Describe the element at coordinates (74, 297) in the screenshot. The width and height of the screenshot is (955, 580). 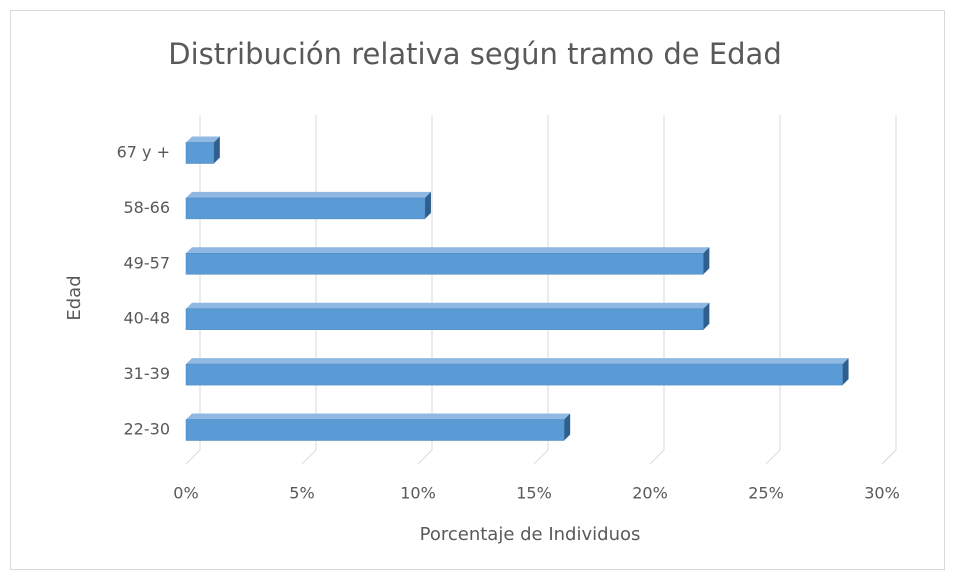
I see `y-axis-title: Edad` at that location.